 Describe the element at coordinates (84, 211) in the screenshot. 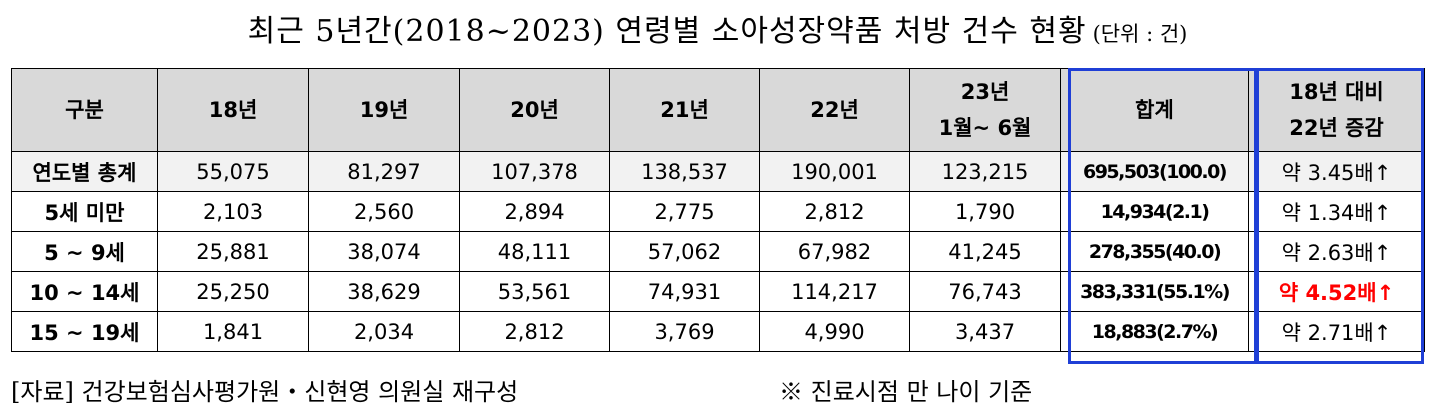

I see `row-label: 5세 미만` at that location.